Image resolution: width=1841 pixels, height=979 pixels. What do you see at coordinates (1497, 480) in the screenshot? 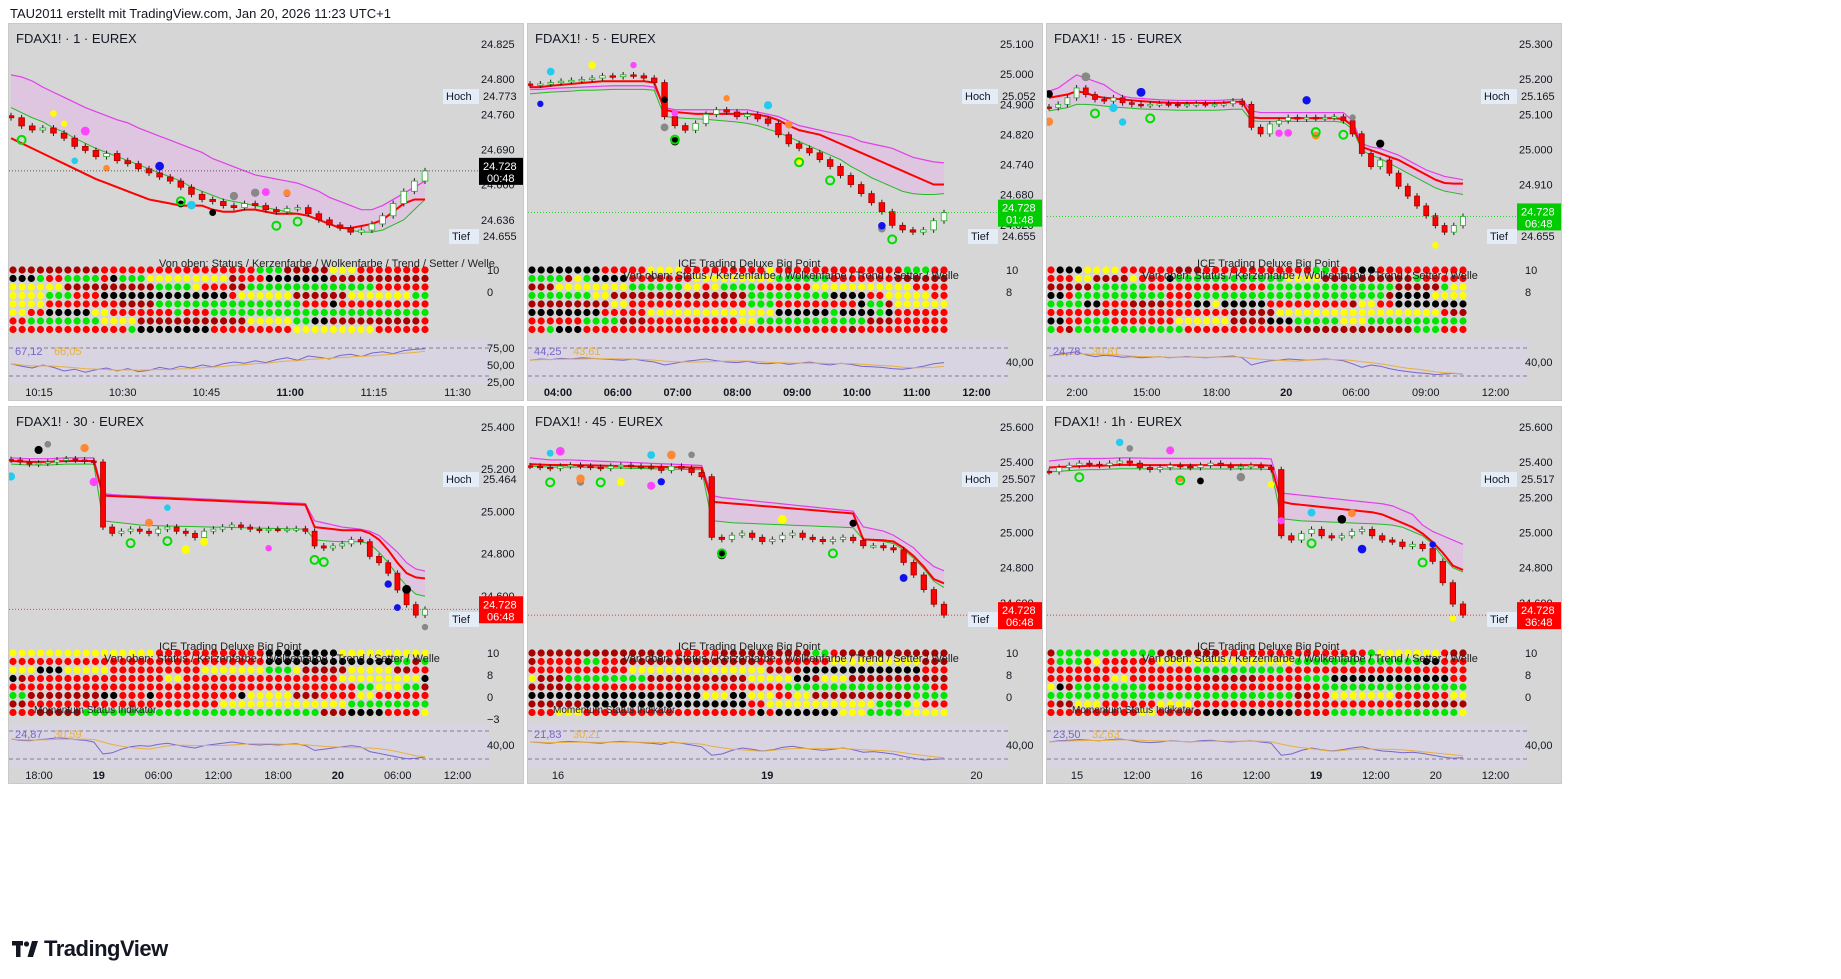
I see `high-label: Hoch` at bounding box center [1497, 480].